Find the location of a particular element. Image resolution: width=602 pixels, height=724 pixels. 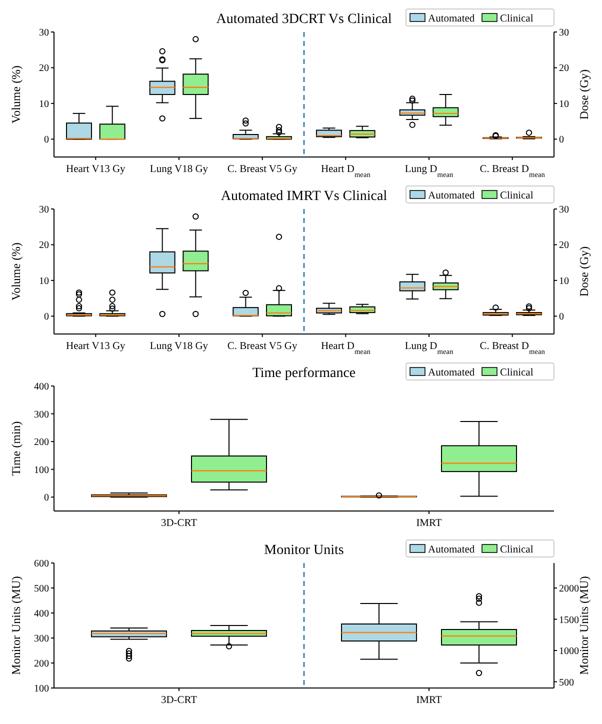

chart-title: Automated IMRT Vs Clinical is located at coordinates (304, 196).